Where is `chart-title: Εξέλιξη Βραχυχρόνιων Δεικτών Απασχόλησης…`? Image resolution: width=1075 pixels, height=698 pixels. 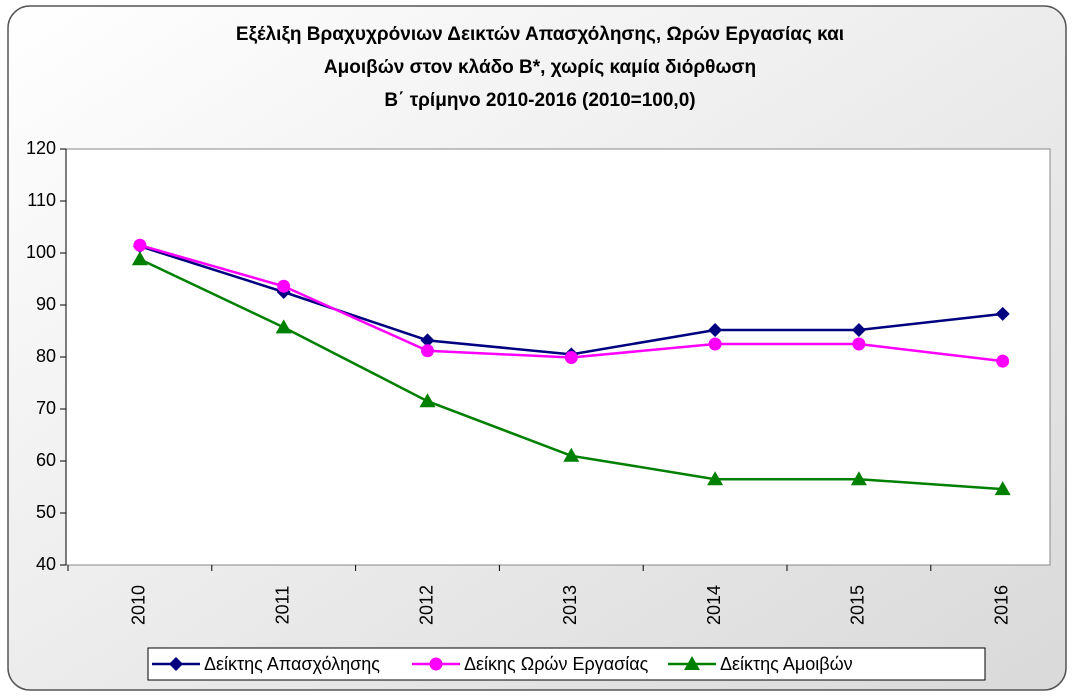
chart-title: Εξέλιξη Βραχυχρόνιων Δεικτών Απασχόλησης… is located at coordinates (540, 34).